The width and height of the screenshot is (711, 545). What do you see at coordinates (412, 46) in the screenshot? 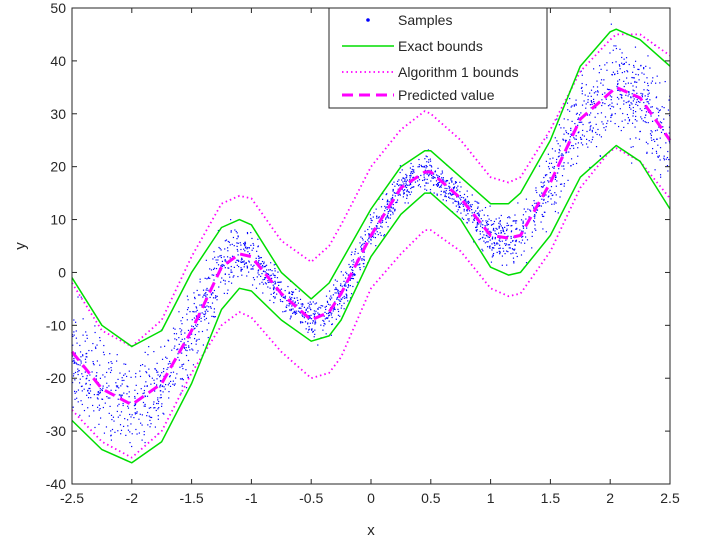
I see `legend-item-exact-bounds: Exact bounds` at bounding box center [412, 46].